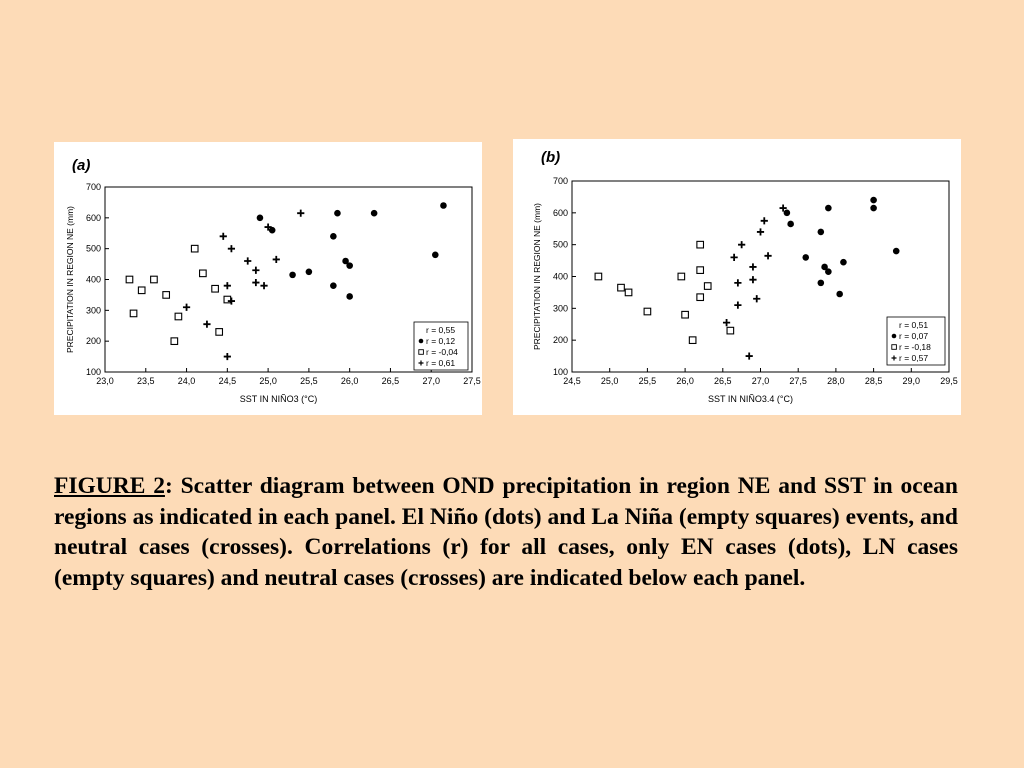 This screenshot has height=768, width=1024. I want to click on panel-label: (a), so click(81, 165).